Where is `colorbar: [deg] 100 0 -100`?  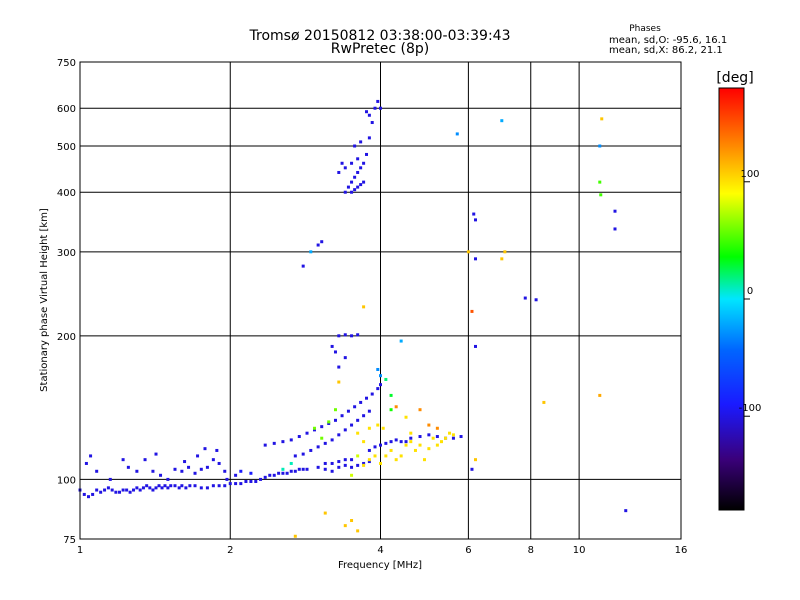
colorbar: [deg] 100 0 -100 is located at coordinates (739, 290).